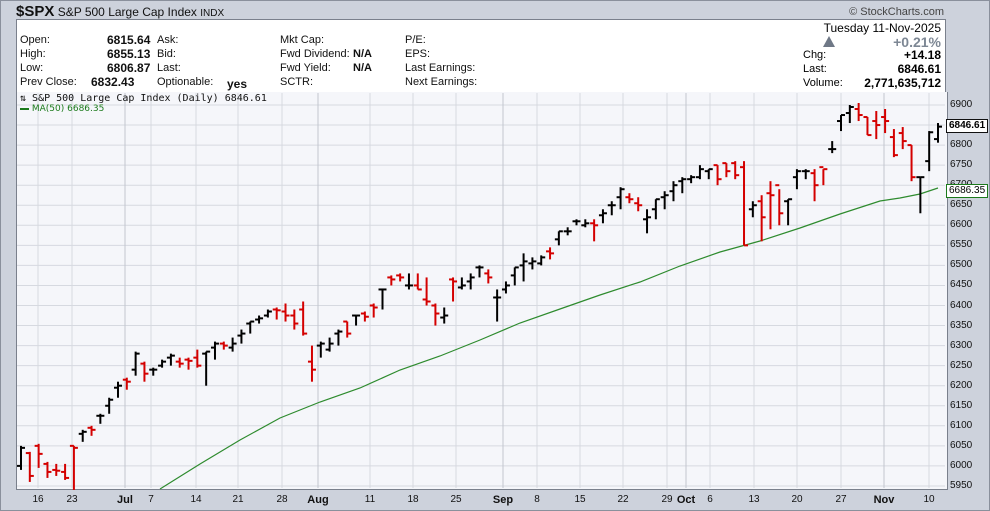 This screenshot has height=511, width=990. I want to click on x-tick-label: 23, so click(72, 499).